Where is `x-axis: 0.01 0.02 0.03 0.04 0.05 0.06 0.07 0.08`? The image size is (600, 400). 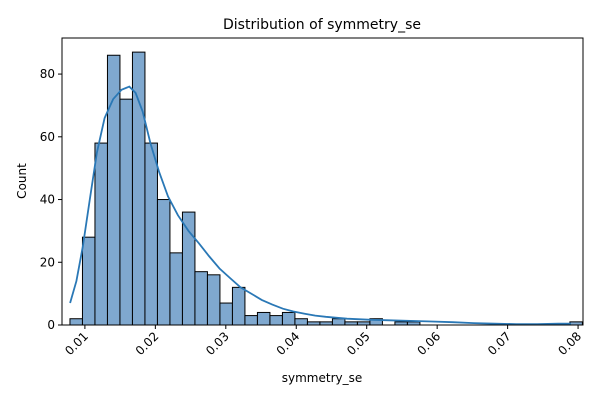
x-axis: 0.01 0.02 0.03 0.04 0.05 0.06 0.07 0.08 is located at coordinates (323, 341).